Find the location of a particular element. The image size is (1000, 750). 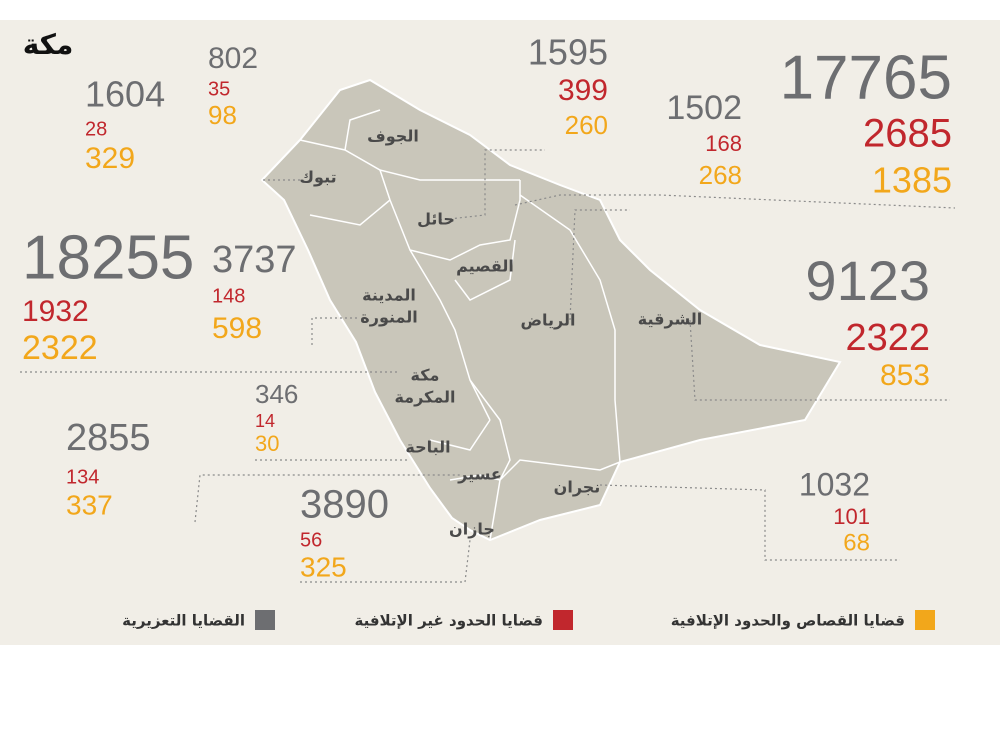

region-name: مكة is located at coordinates (425, 375).